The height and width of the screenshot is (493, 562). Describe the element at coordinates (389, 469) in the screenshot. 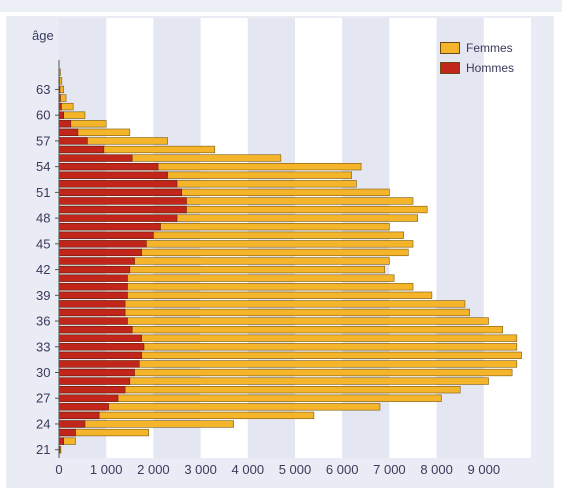

I see `x-tick-label-7: 7 000` at that location.